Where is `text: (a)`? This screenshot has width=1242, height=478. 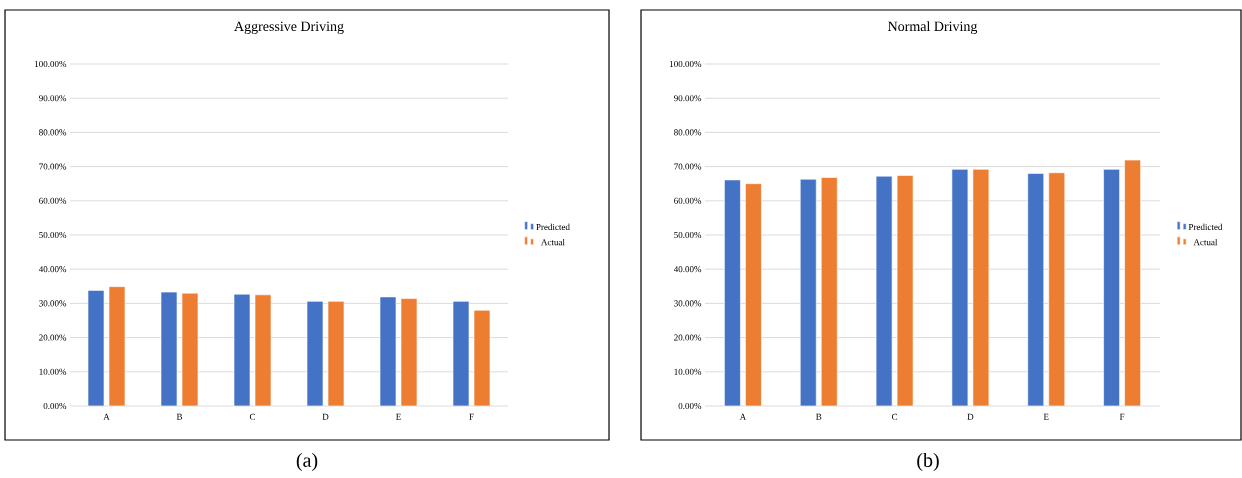
text: (a) is located at coordinates (307, 462).